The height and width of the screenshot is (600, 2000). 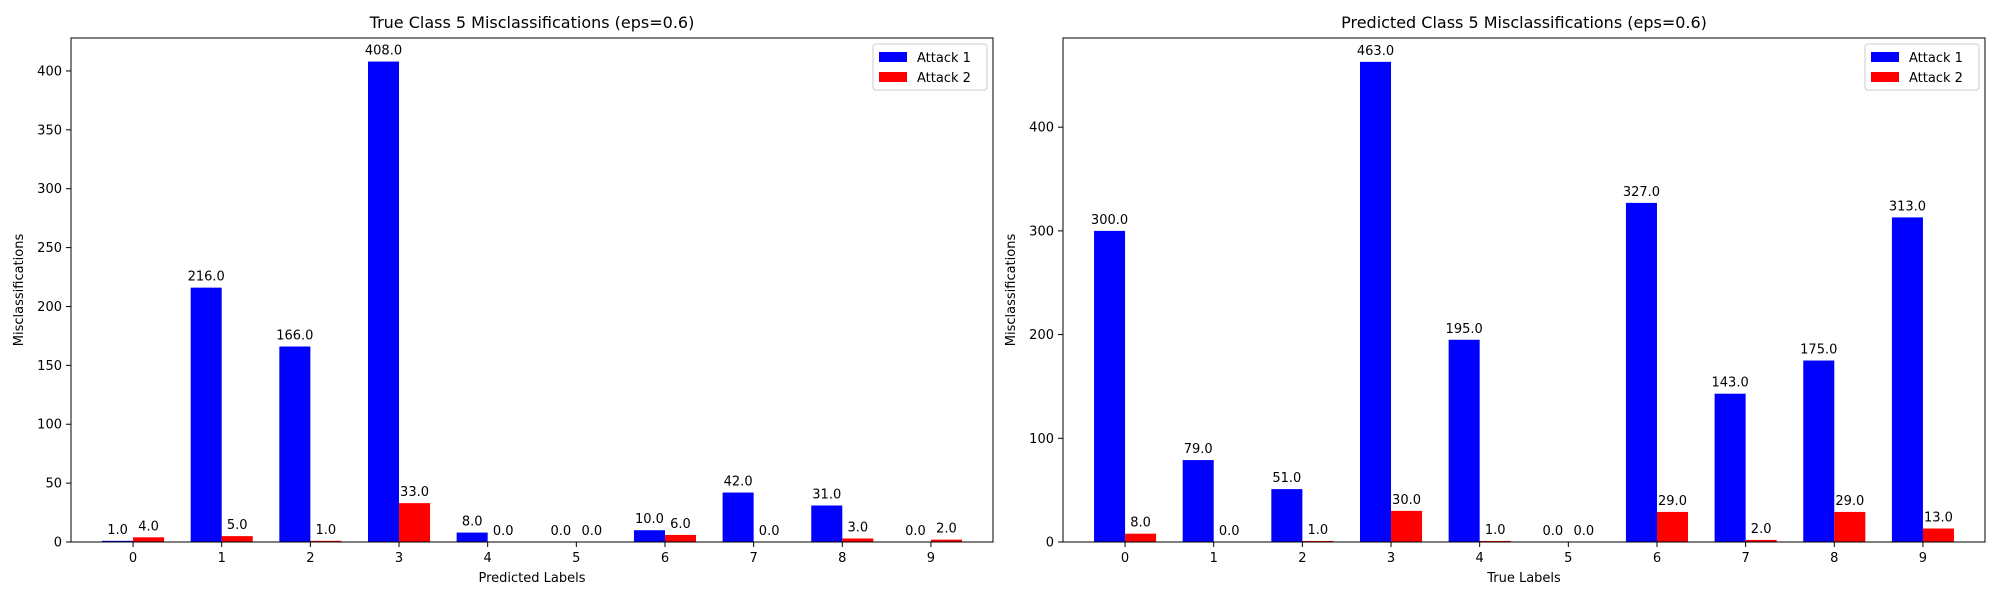 I want to click on data-label-attack-1-6: 327.0, so click(x=1641, y=192).